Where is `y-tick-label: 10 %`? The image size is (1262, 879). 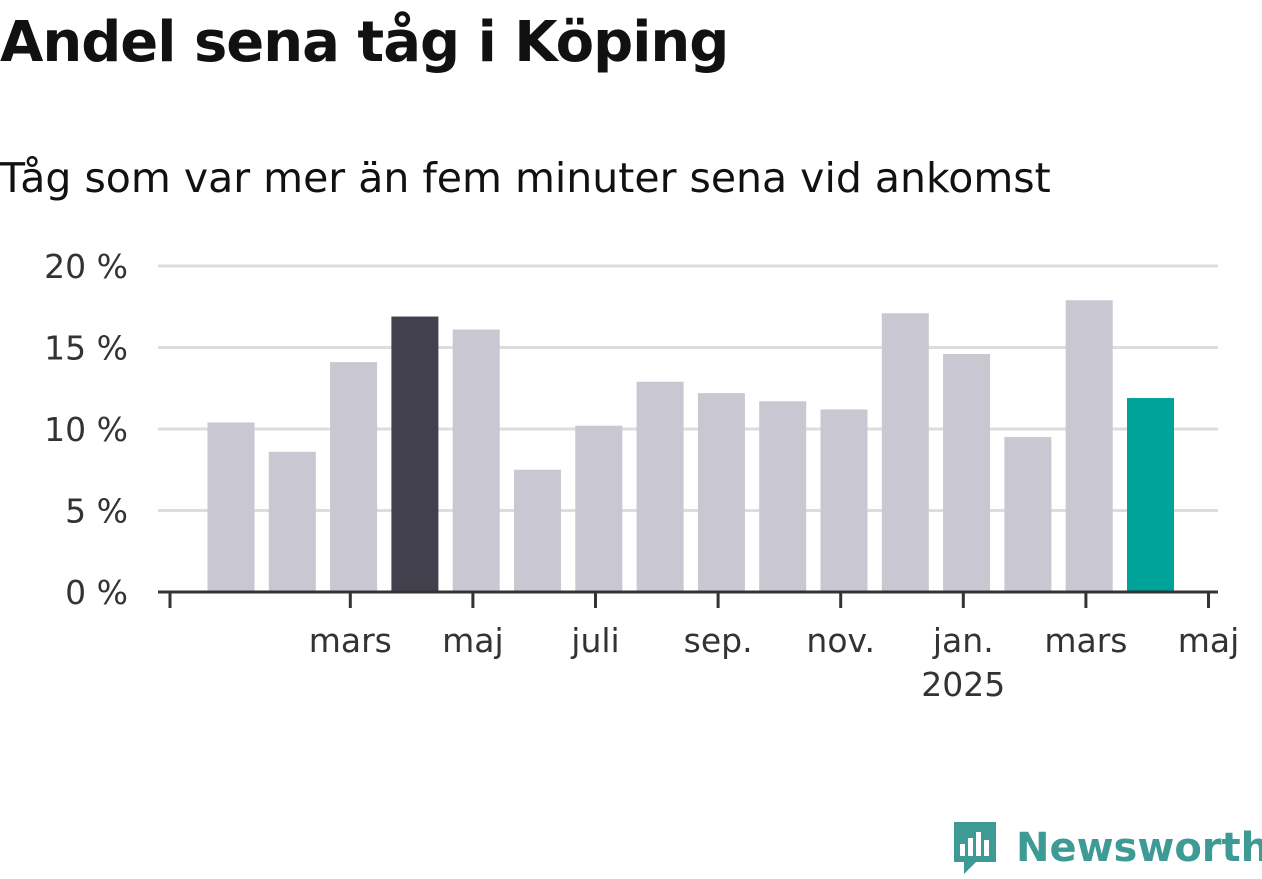 y-tick-label: 10 % is located at coordinates (86, 429).